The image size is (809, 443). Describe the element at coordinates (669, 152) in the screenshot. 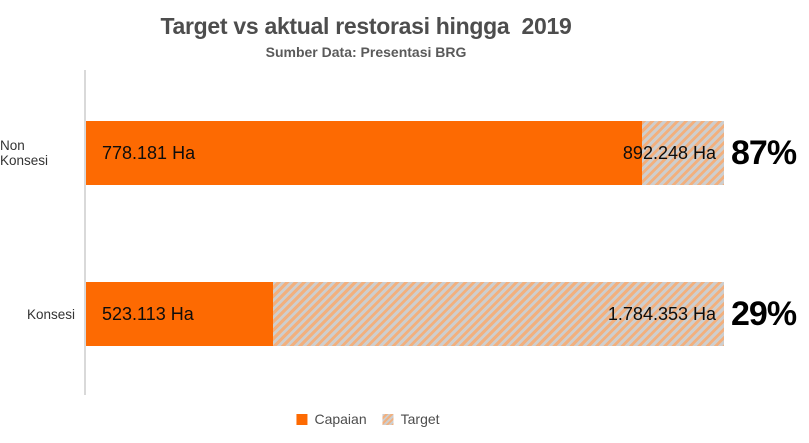

I see `target-value-label: 892.248 Ha` at that location.